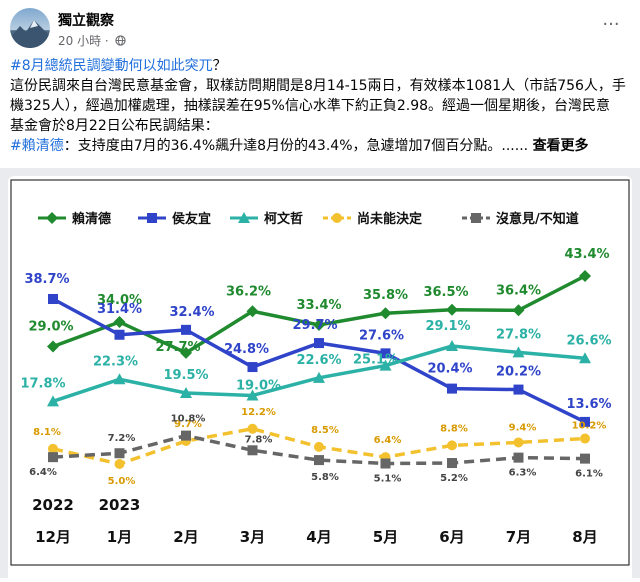 The image size is (640, 582). I want to click on data-label: 22.6%, so click(318, 360).